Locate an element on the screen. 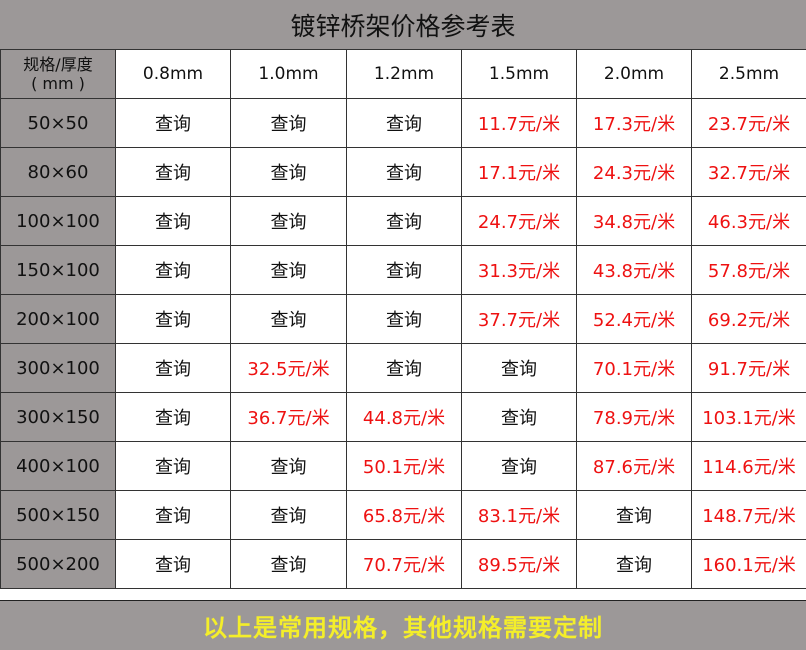 This screenshot has width=806, height=650. spec-cell: 100×100 is located at coordinates (58, 221).